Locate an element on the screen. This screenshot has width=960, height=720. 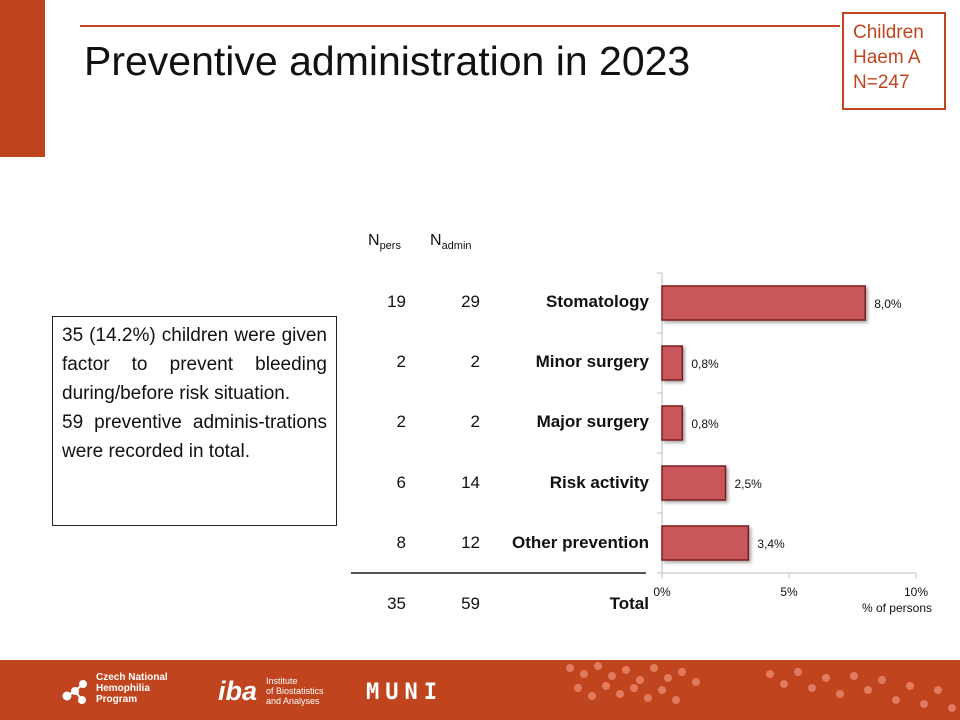
nadmin-cell: 14 is located at coordinates (470, 482).